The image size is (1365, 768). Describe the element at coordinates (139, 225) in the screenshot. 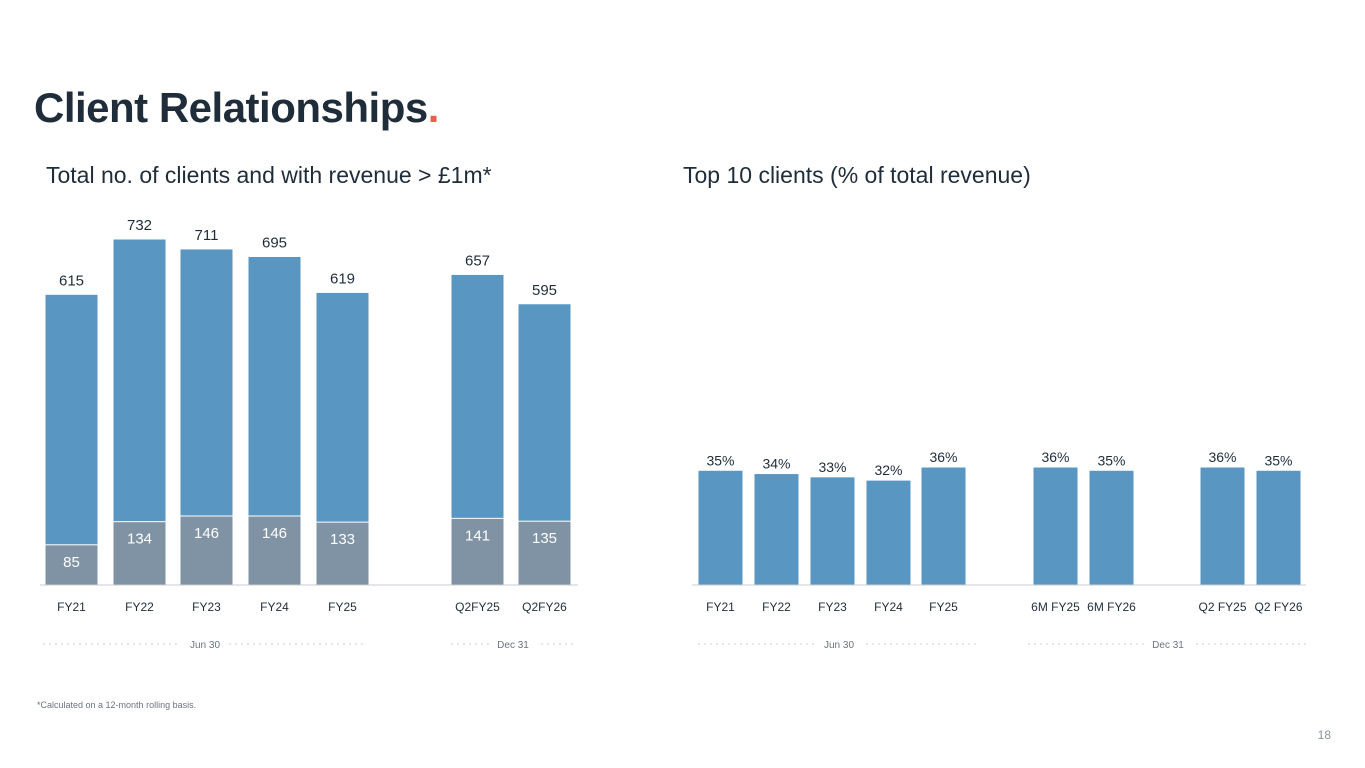

I see `data-label-total: 732` at that location.